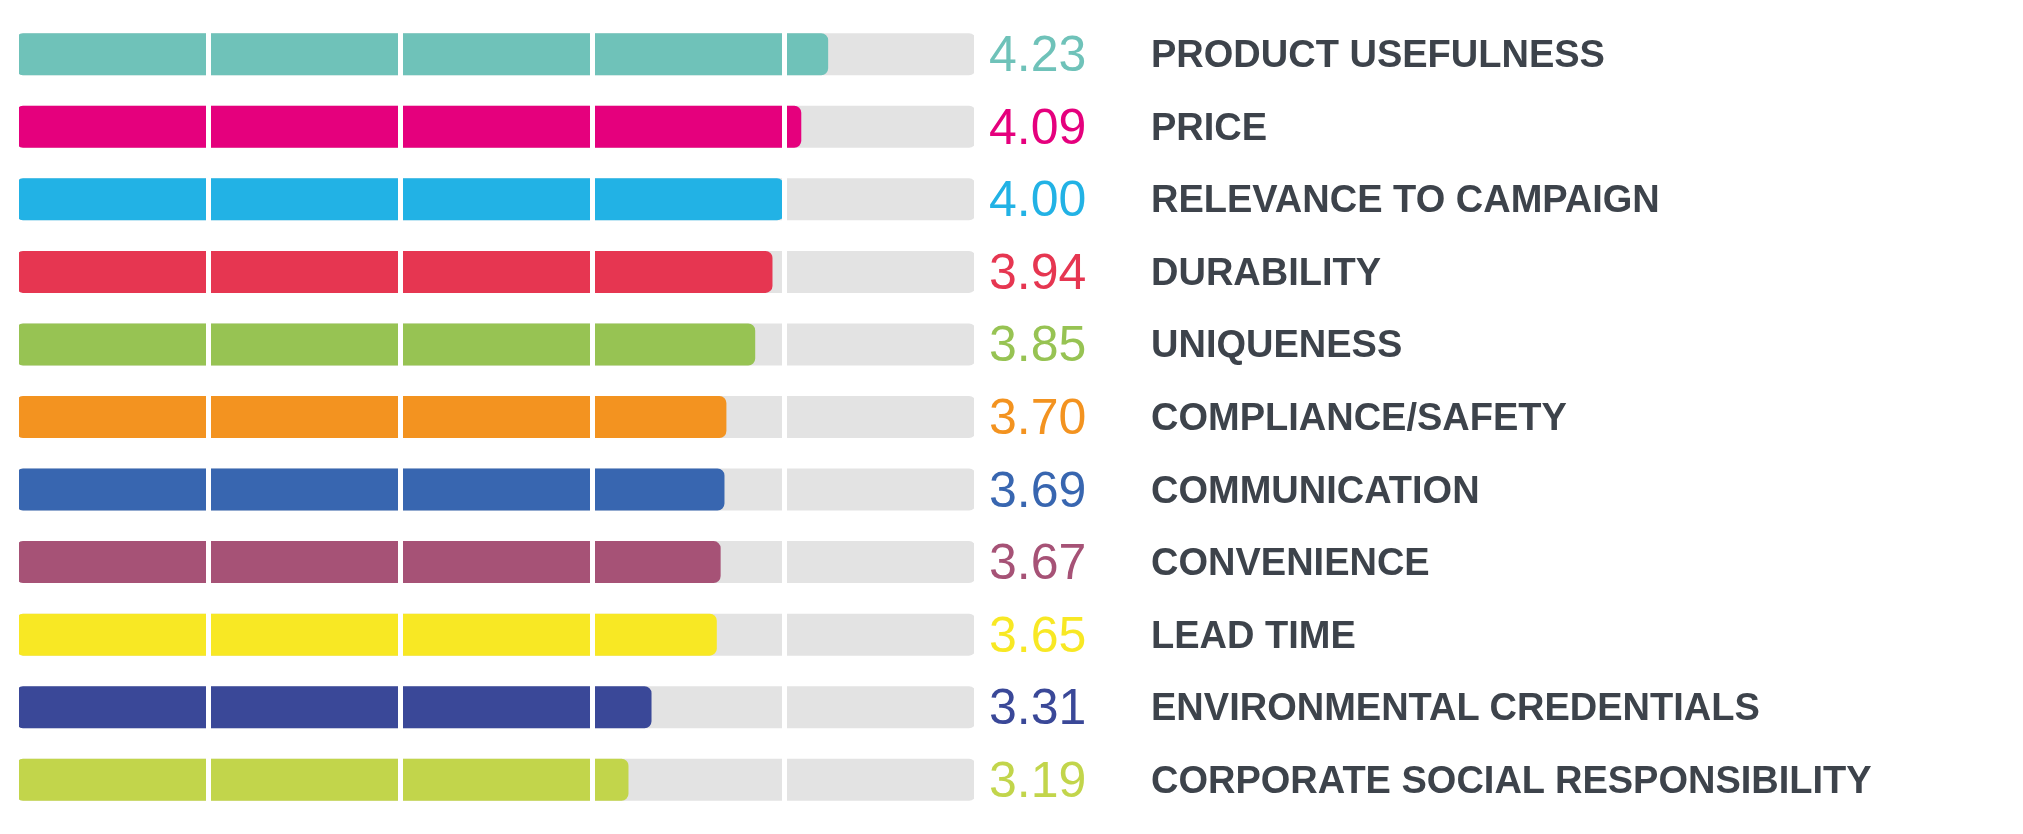  Describe the element at coordinates (1038, 489) in the screenshot. I see `data-label: 3.69` at that location.